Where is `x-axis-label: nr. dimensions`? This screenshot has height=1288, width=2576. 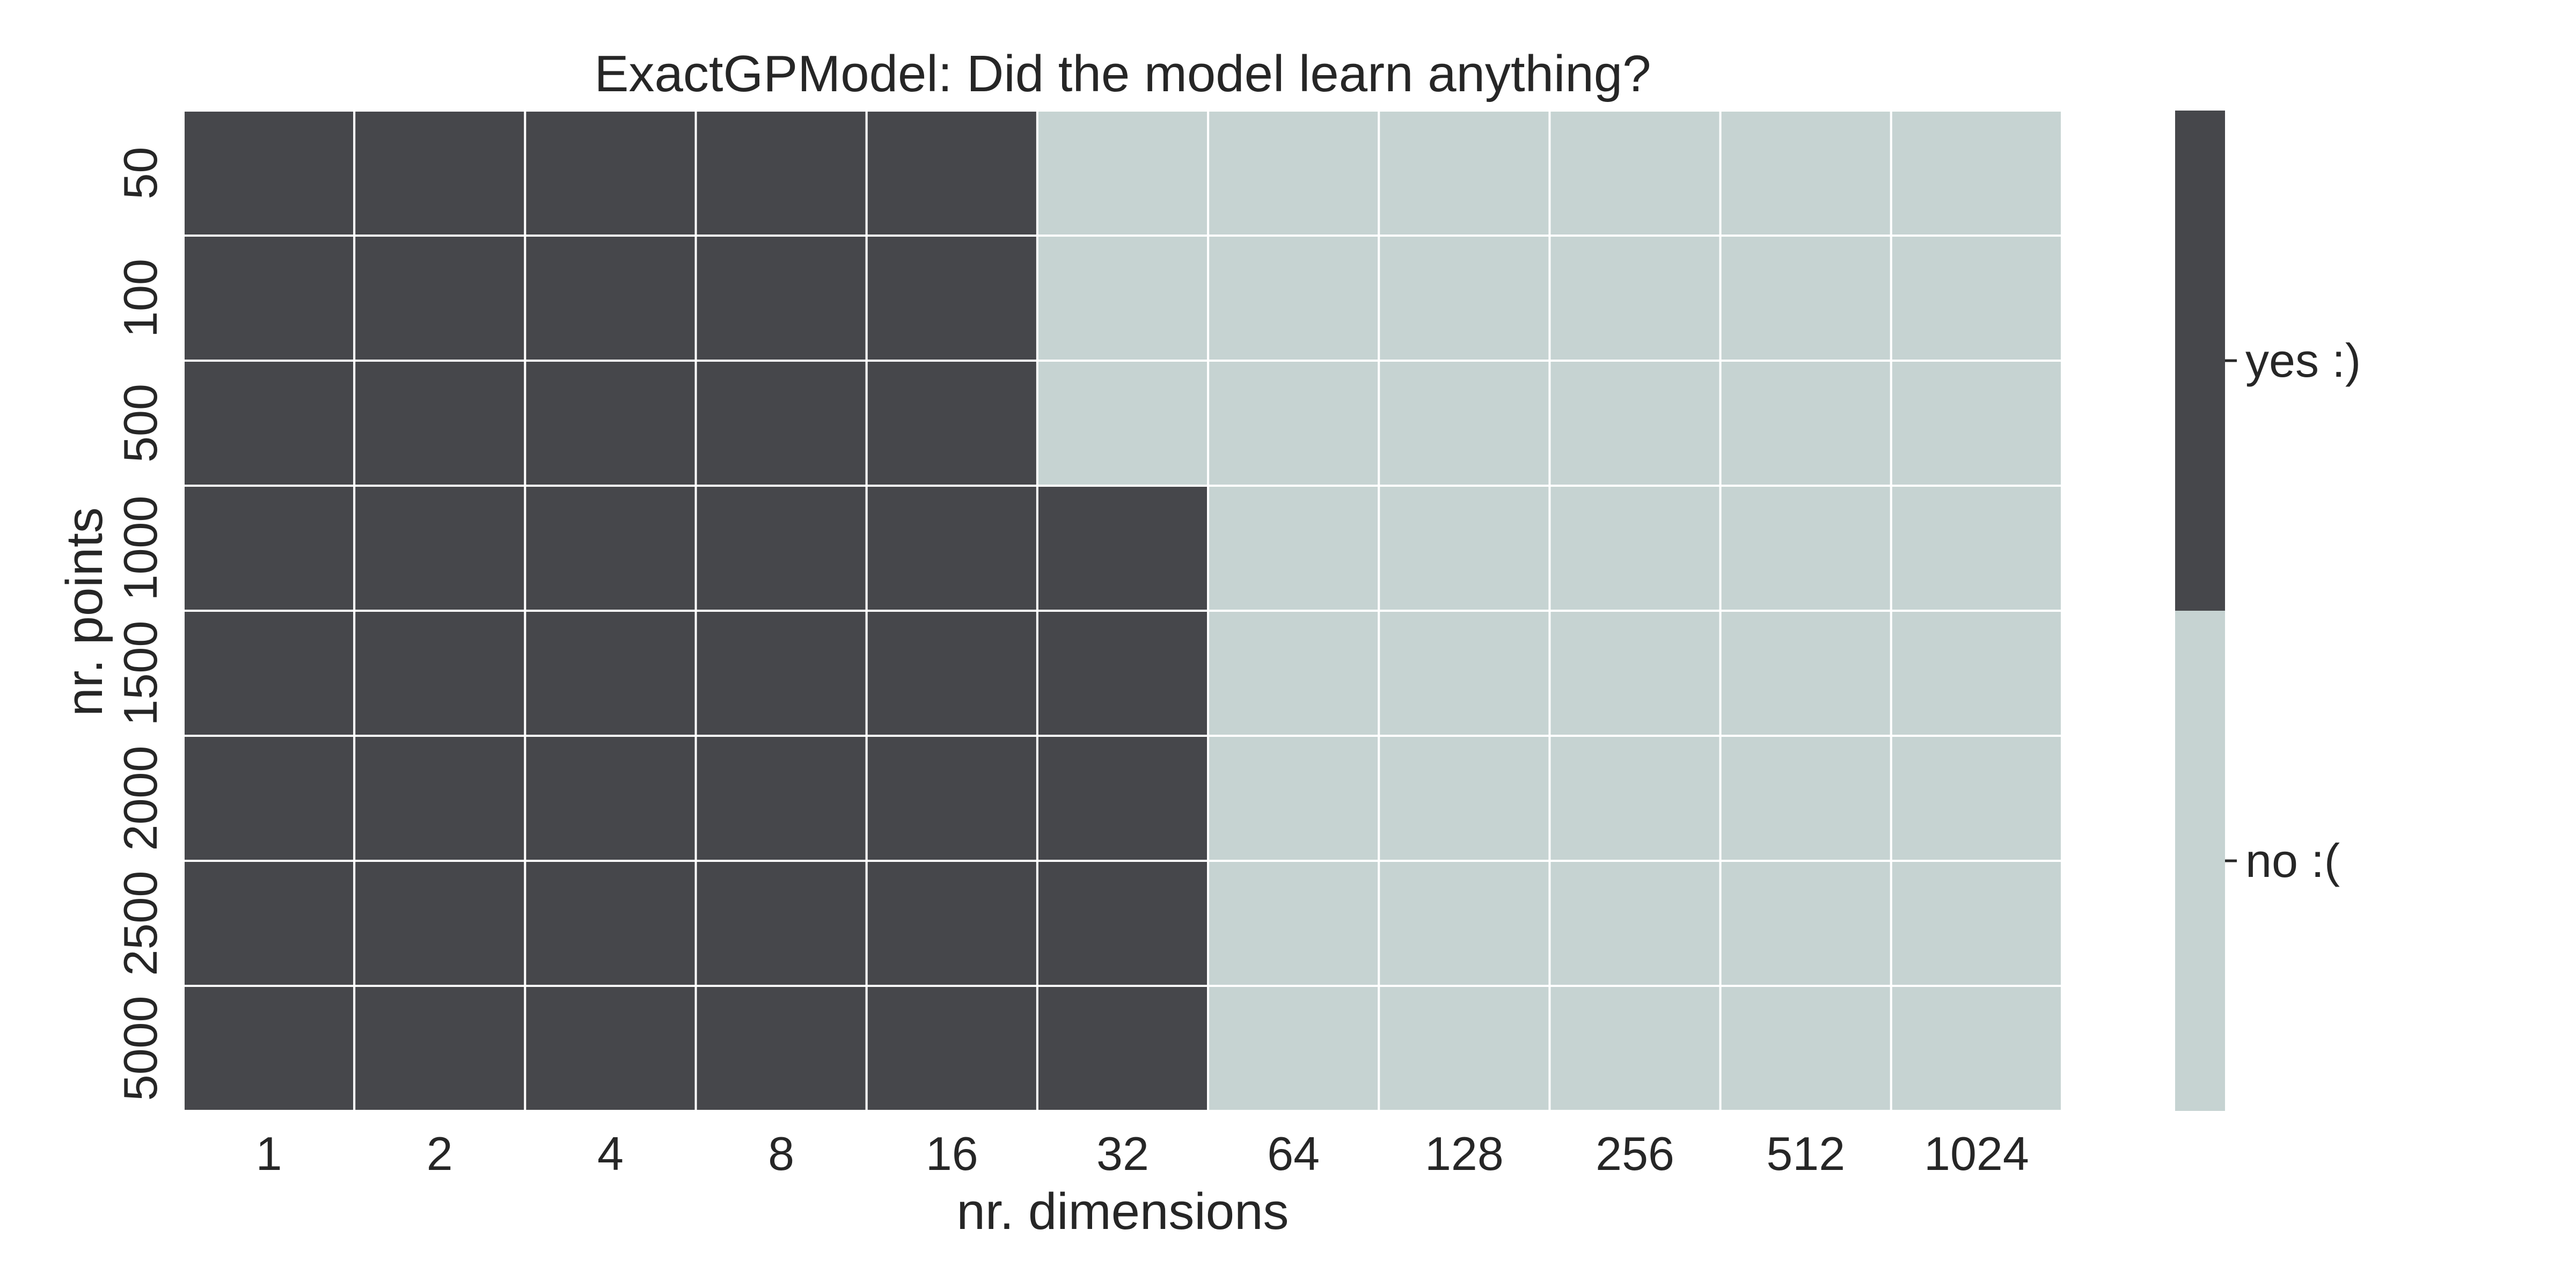 x-axis-label: nr. dimensions is located at coordinates (1123, 1211).